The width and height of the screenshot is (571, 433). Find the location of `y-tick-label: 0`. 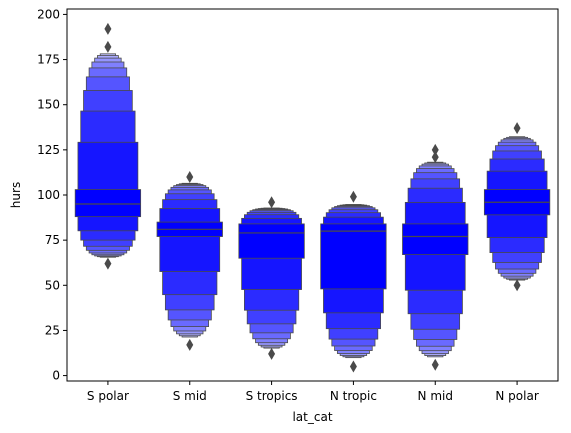

y-tick-label: 0 is located at coordinates (56, 376).